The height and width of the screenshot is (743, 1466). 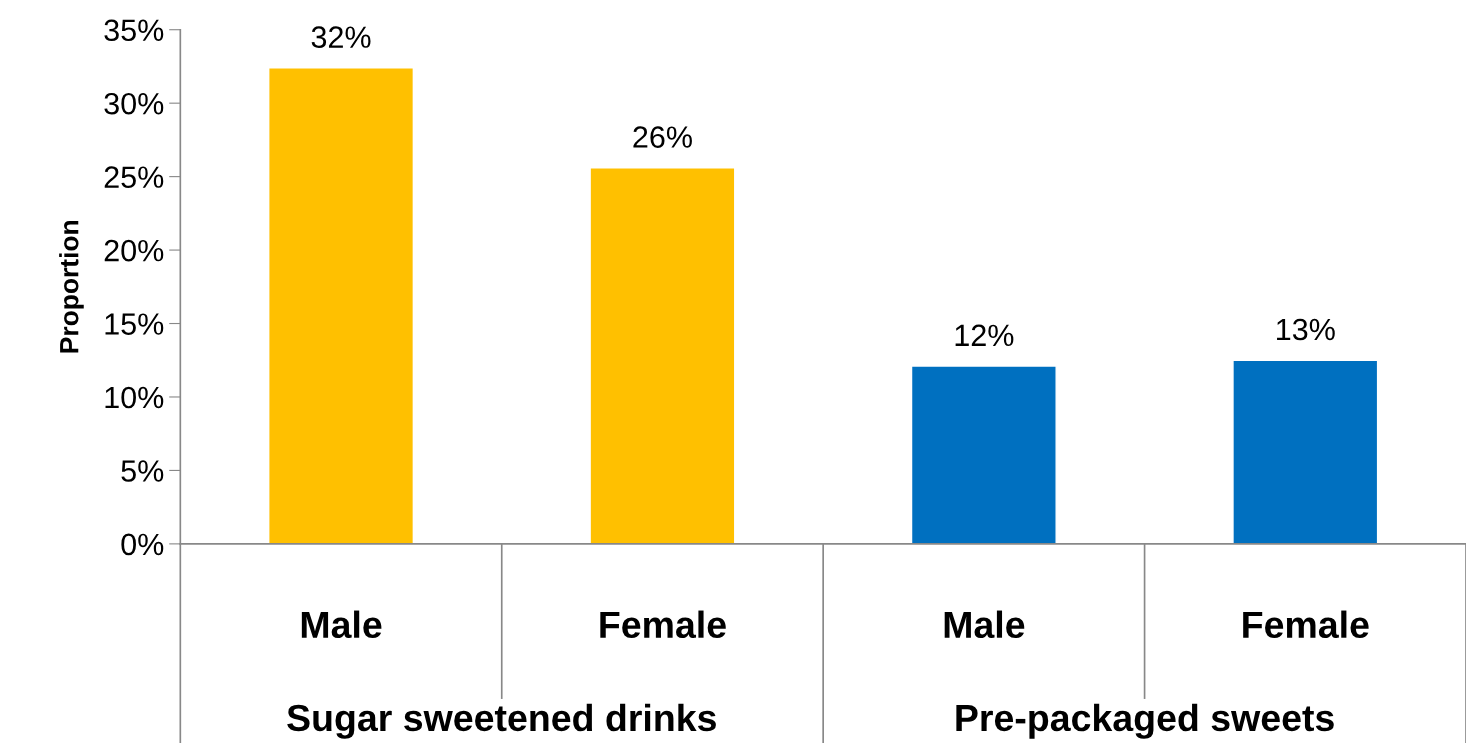 What do you see at coordinates (1145, 721) in the screenshot?
I see `text: Pre-packaged sweets` at bounding box center [1145, 721].